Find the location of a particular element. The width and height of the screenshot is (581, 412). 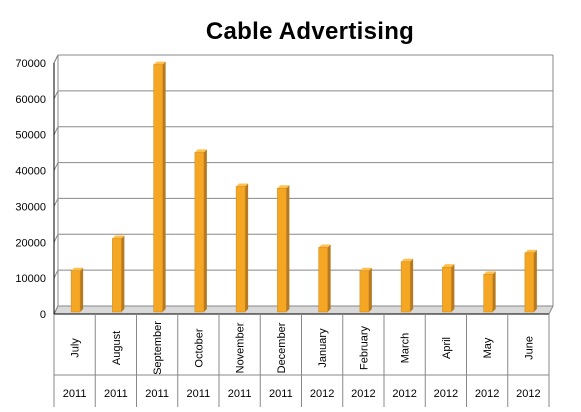

x-tick-label: June is located at coordinates (529, 348).